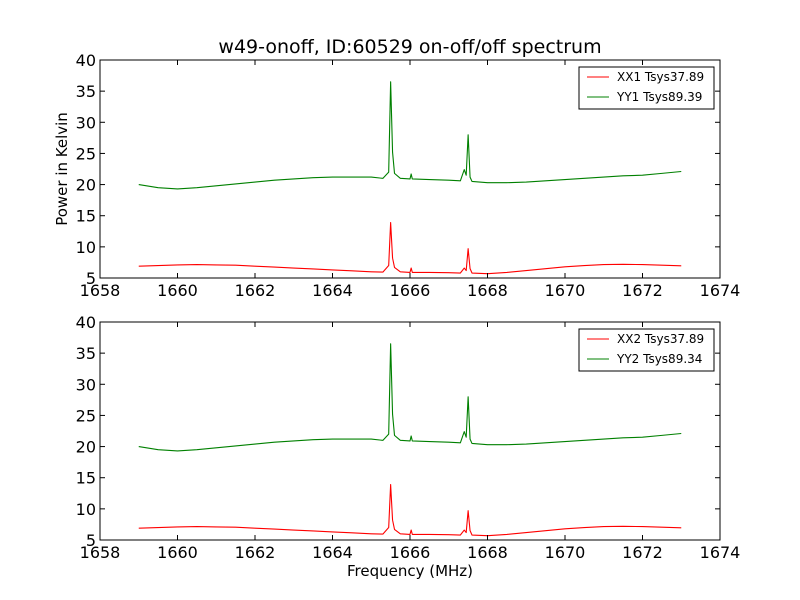 The image size is (800, 600). I want to click on legend-panel-2: XX2 Tsys37.89 YY2 Tsys89.34, so click(646, 350).